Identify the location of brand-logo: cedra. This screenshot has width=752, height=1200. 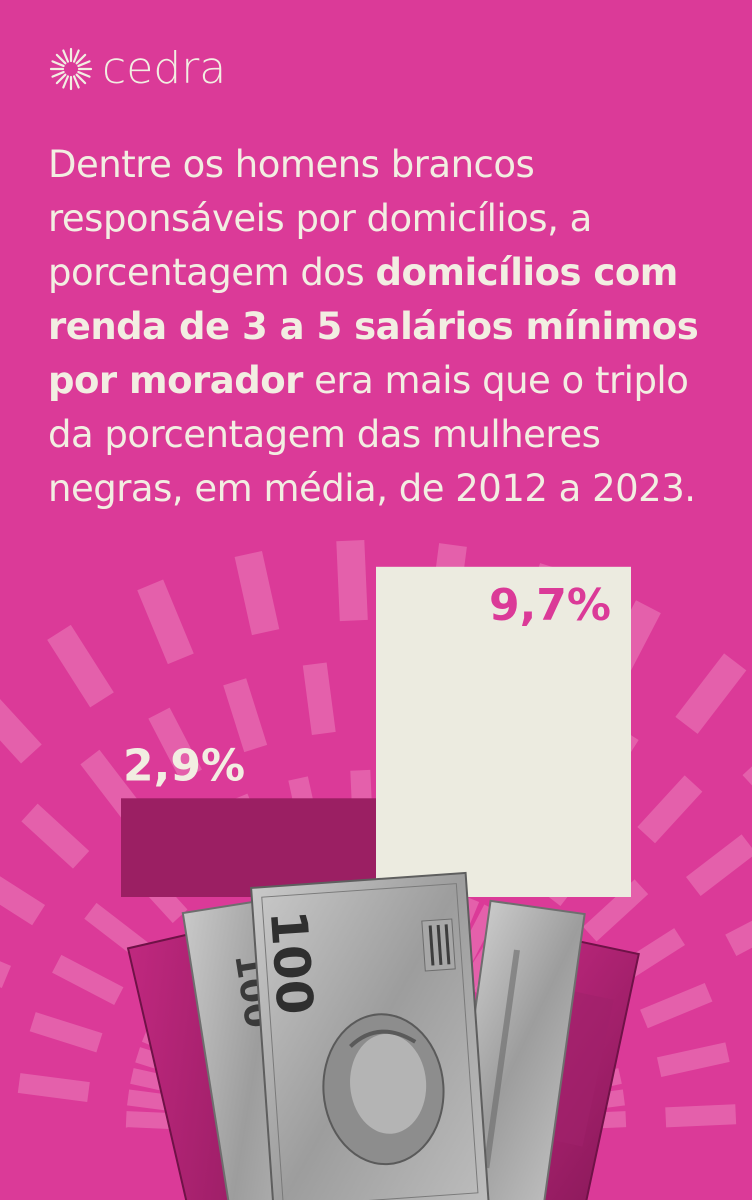
(137, 69).